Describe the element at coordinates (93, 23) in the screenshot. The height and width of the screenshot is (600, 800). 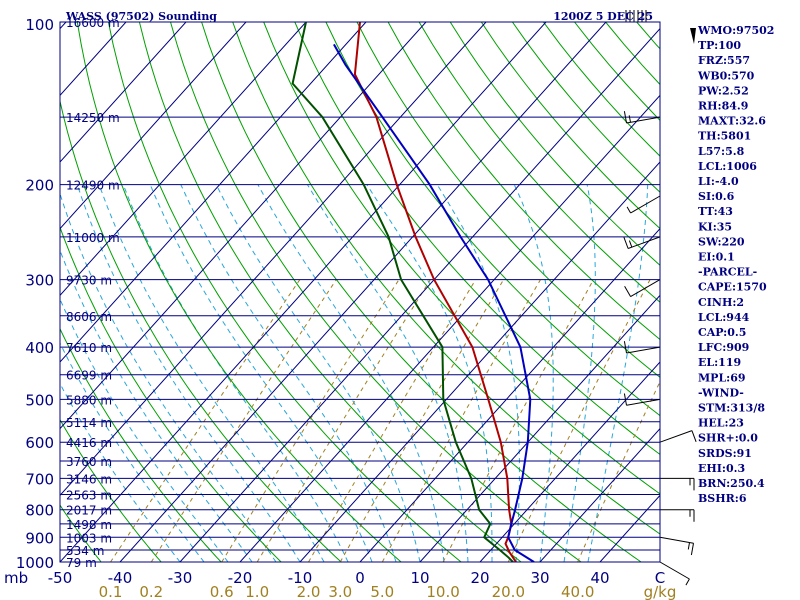
I see `height-label: 16600 m` at that location.